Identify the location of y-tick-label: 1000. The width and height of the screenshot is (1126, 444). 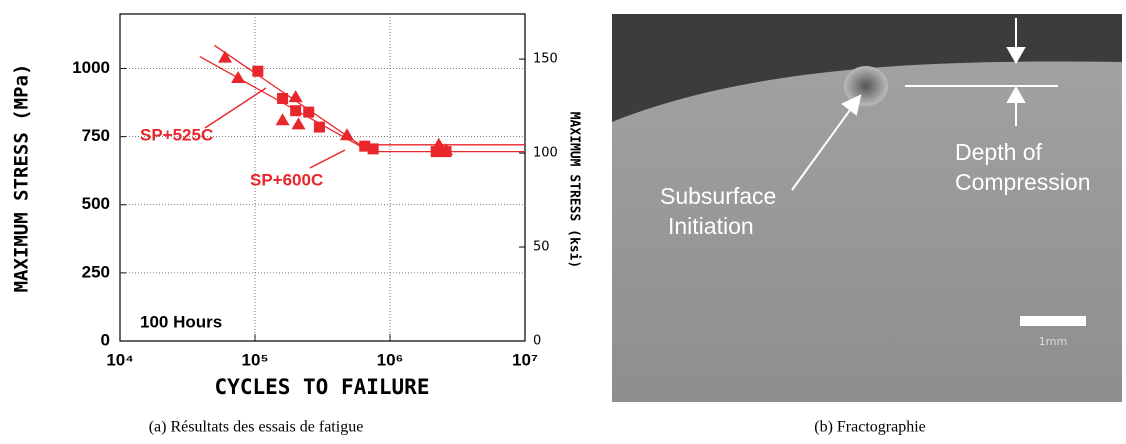
(91, 67).